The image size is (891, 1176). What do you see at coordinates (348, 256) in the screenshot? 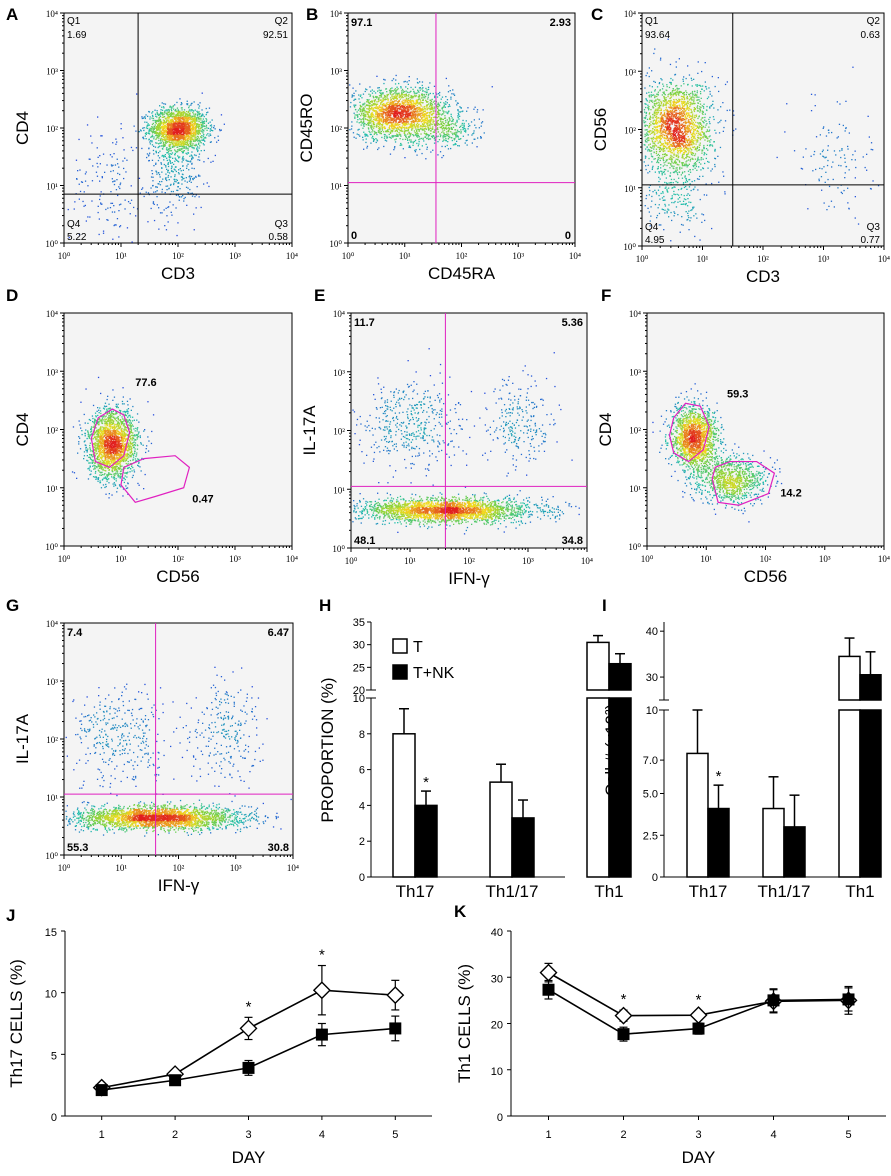
I see `x-tick-label-B-0: 10⁰` at bounding box center [348, 256].